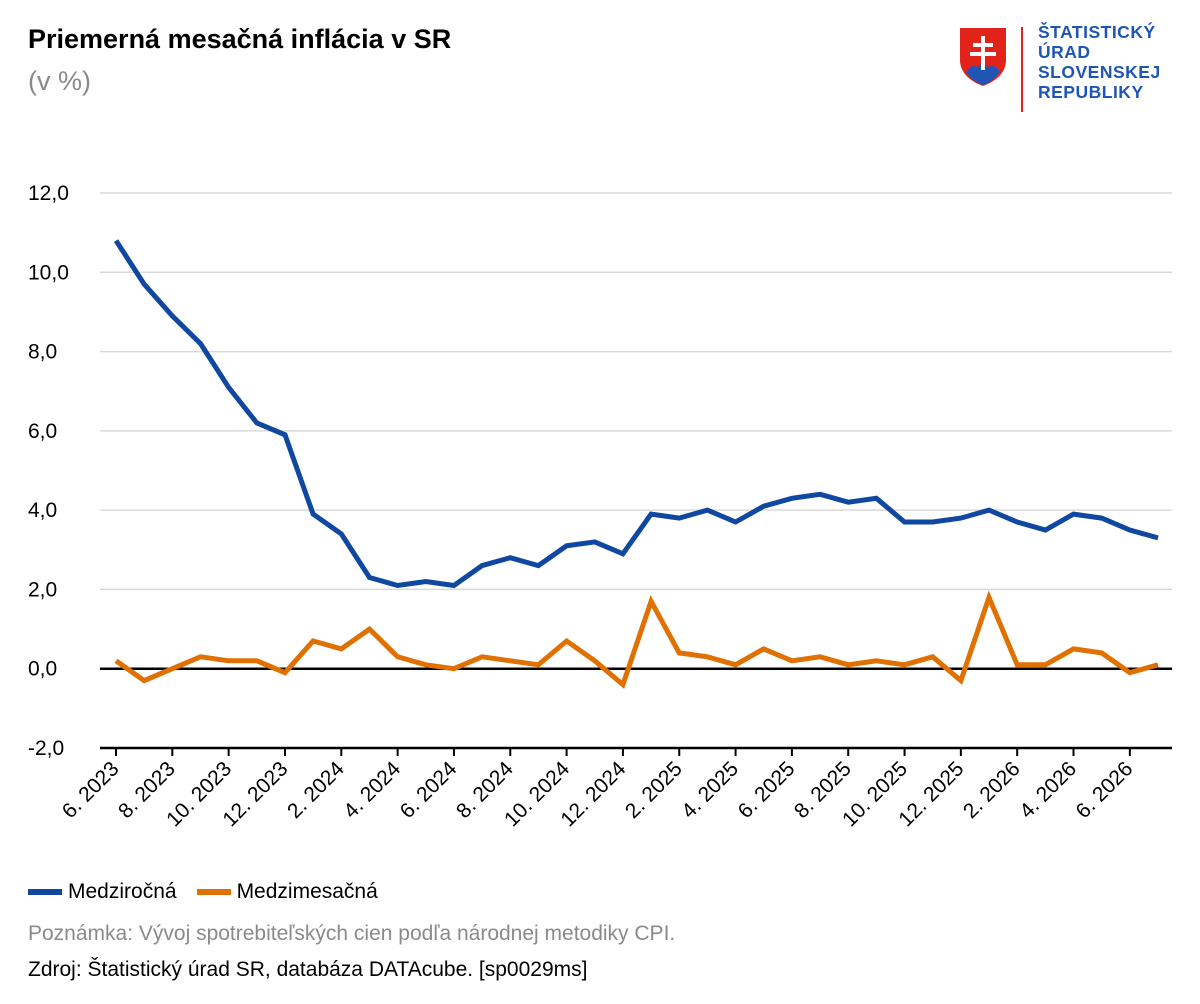 The height and width of the screenshot is (1004, 1200). Describe the element at coordinates (316, 790) in the screenshot. I see `x-tick-label: 2. 2024` at that location.